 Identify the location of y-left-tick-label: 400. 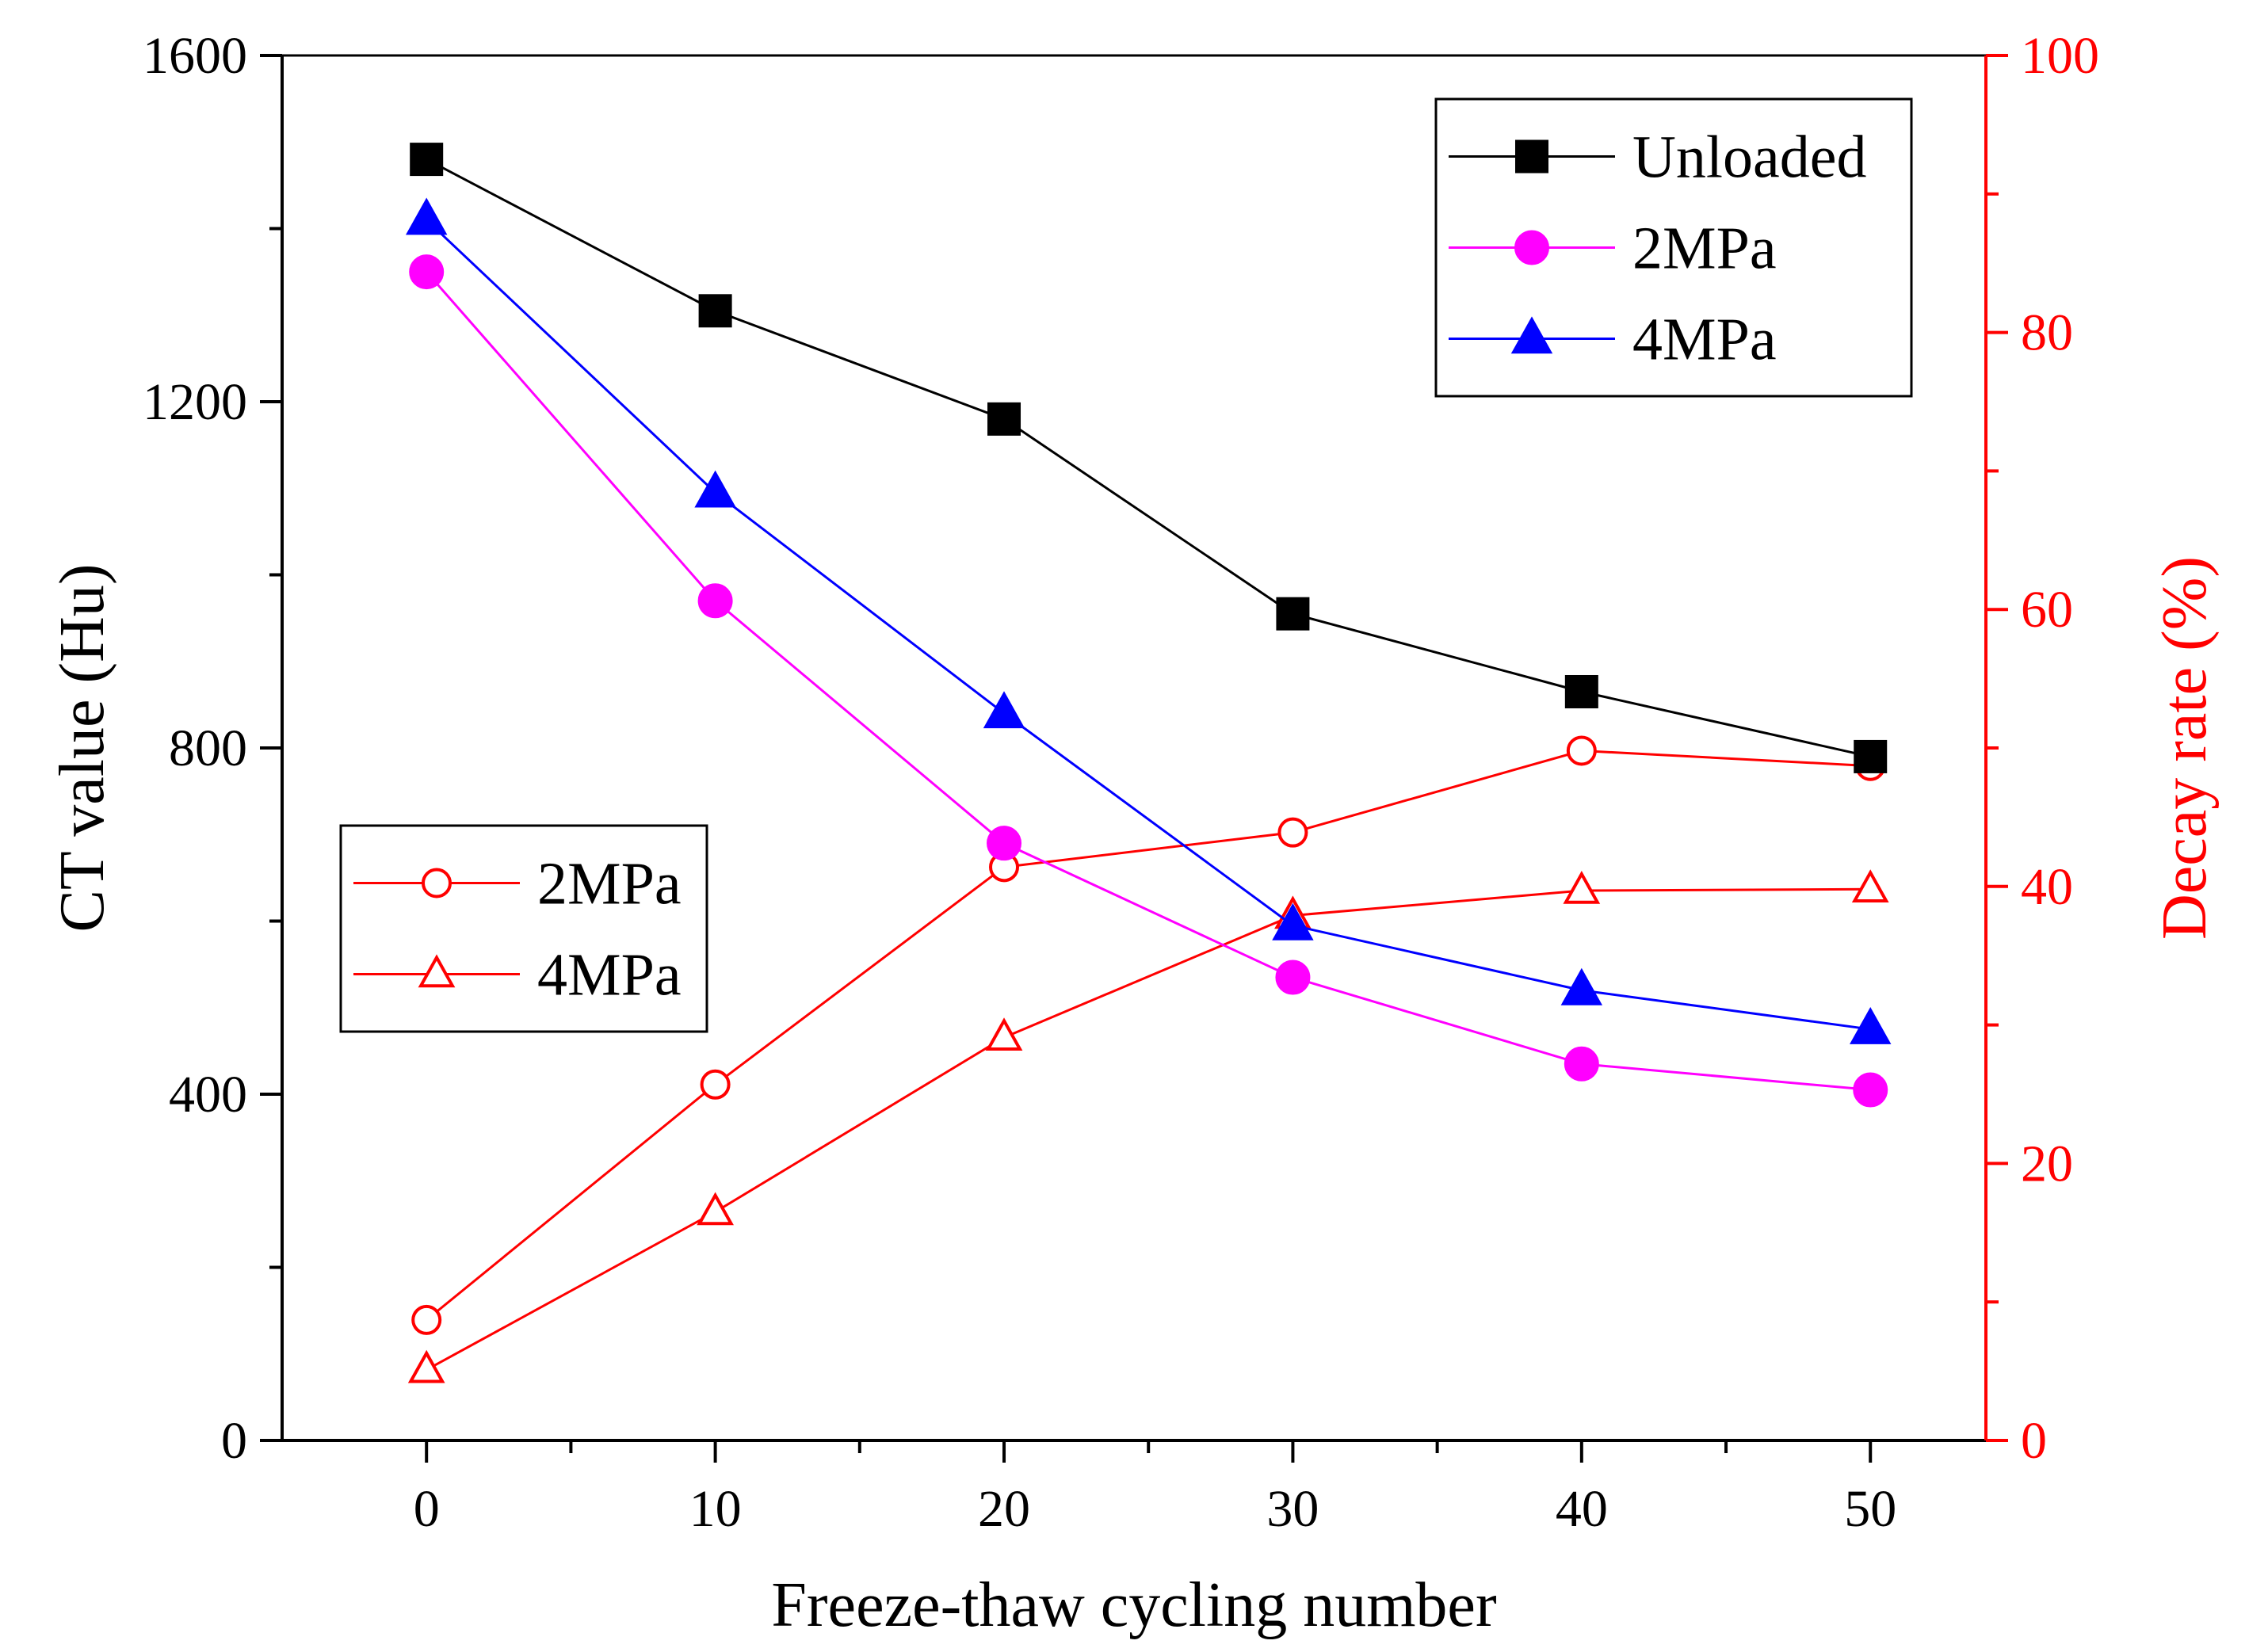
(208, 1095).